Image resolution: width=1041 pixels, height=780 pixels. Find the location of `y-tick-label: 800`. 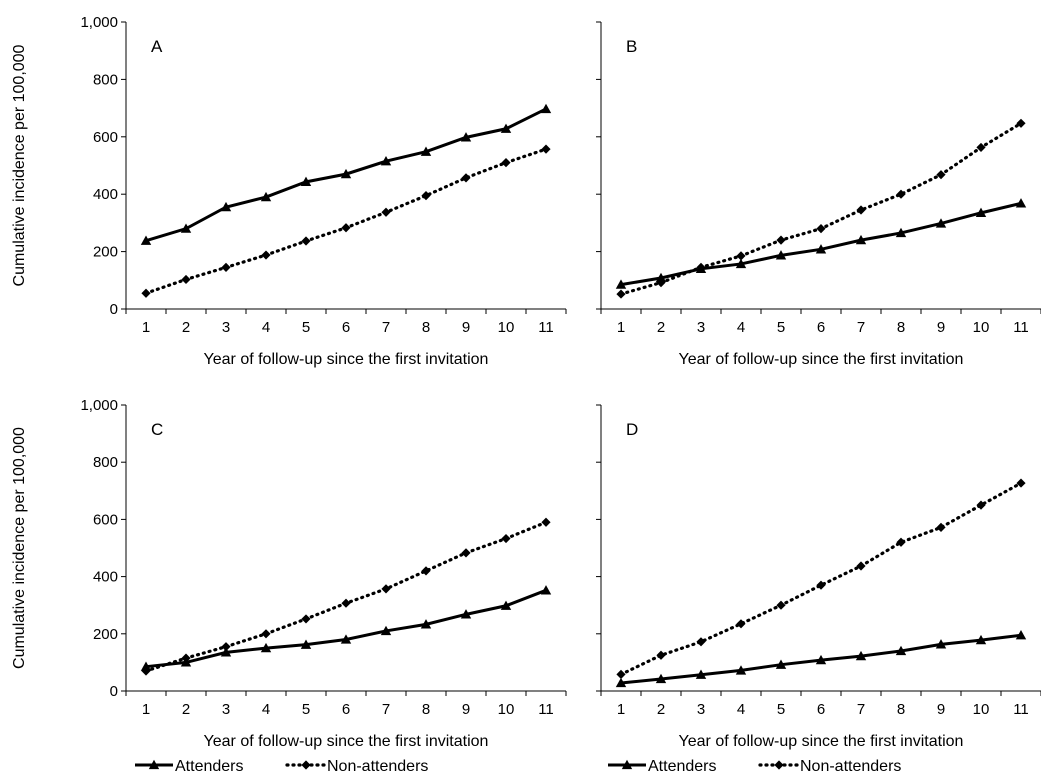

y-tick-label: 800 is located at coordinates (105, 79).